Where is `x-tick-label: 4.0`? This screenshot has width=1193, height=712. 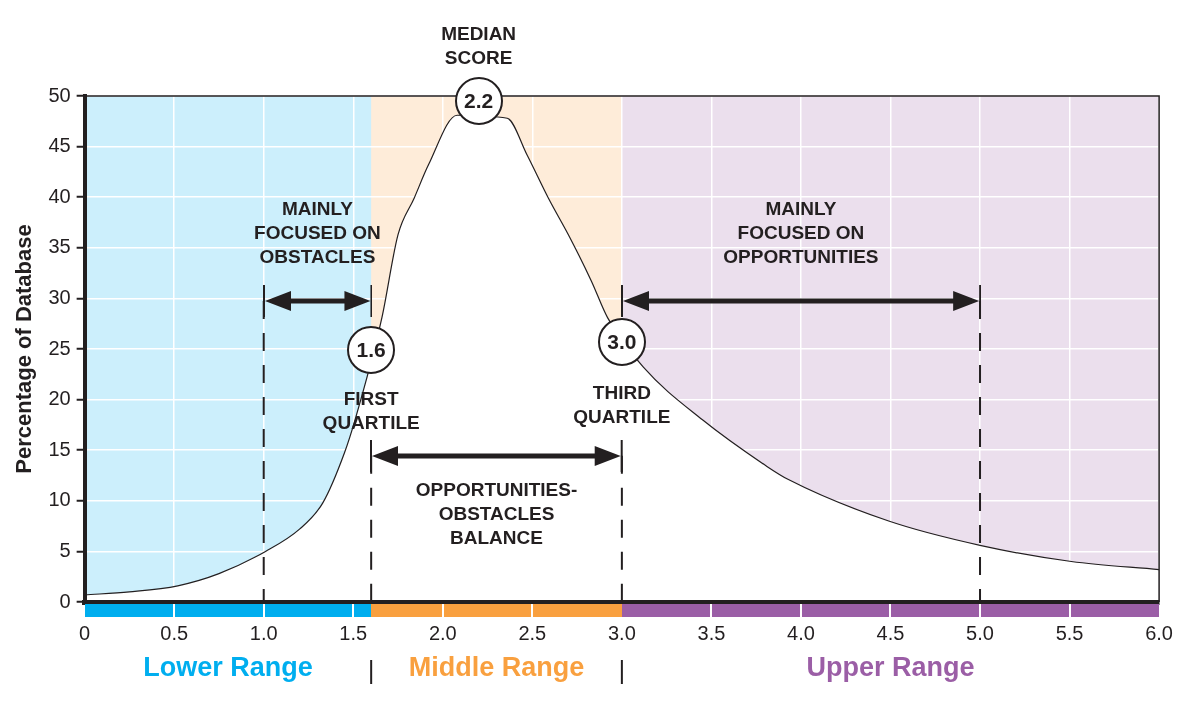 x-tick-label: 4.0 is located at coordinates (801, 632).